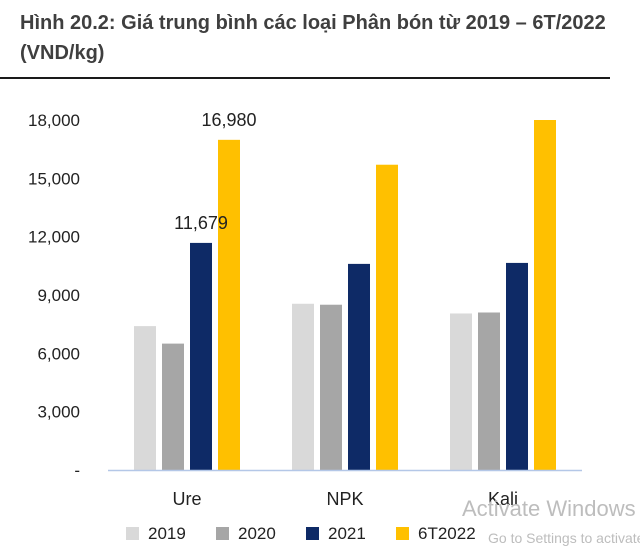  I want to click on bar-2020-ure, so click(173, 406).